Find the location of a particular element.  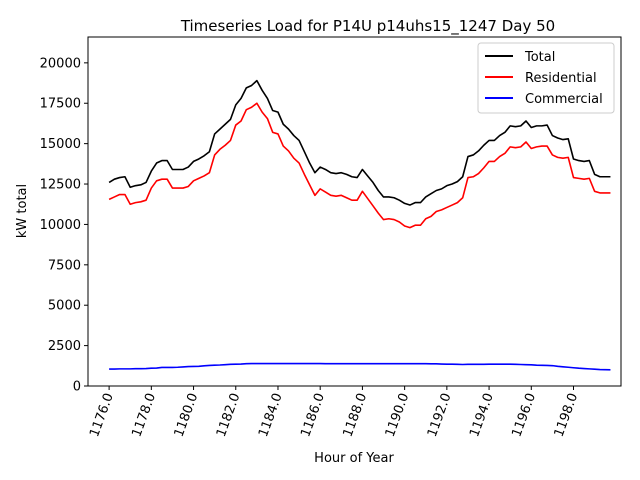

legend-label-total: Total is located at coordinates (539, 57).